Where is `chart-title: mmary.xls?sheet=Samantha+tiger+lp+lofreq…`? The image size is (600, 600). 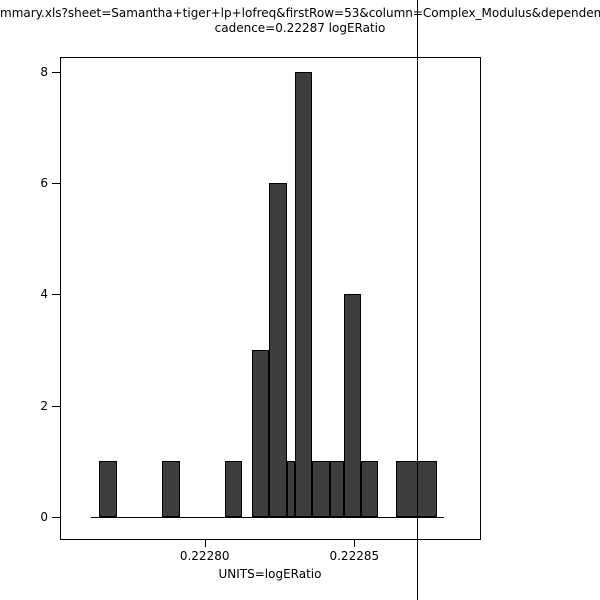
chart-title: mmary.xls?sheet=Samantha+tiger+lp+lofreq… is located at coordinates (300, 13).